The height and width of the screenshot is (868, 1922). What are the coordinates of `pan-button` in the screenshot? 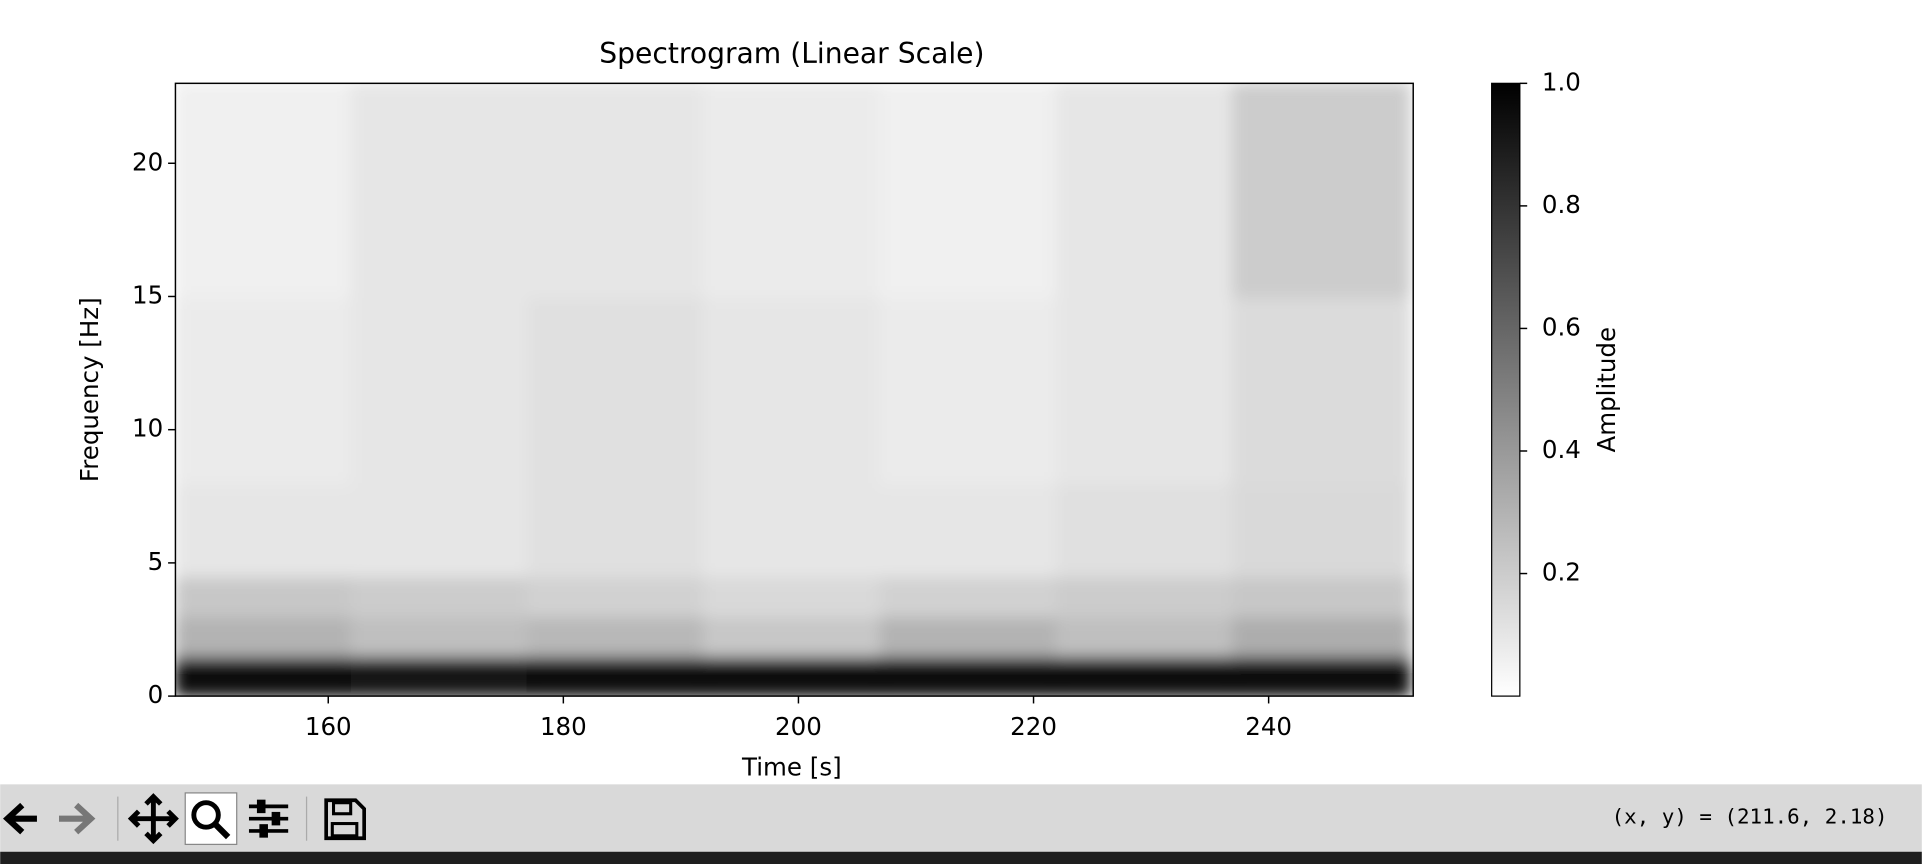 It's located at (153, 819).